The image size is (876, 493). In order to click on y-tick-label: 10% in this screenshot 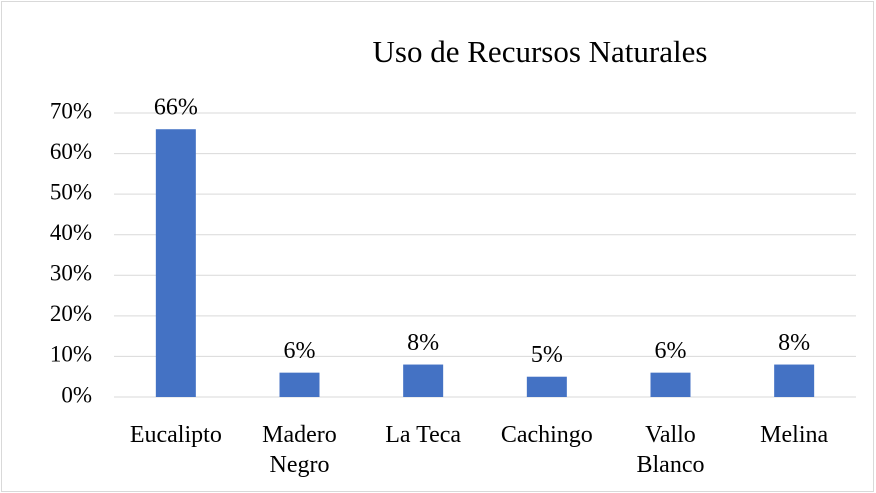, I will do `click(71, 354)`.